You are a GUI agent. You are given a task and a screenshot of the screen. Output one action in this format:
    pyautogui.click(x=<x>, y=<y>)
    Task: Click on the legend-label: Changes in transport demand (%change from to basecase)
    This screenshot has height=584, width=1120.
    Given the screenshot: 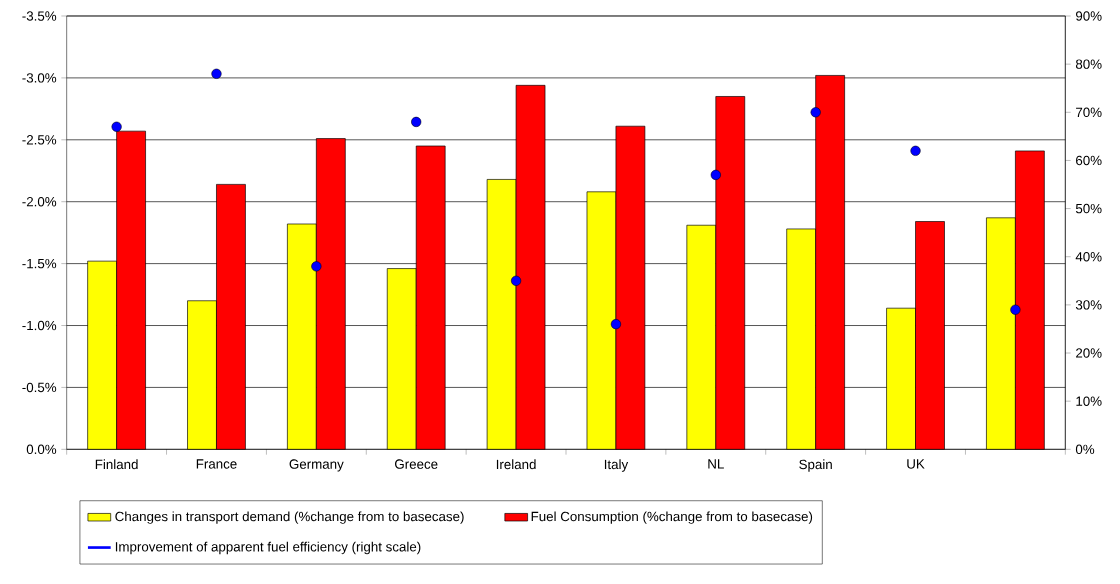 What is the action you would take?
    pyautogui.click(x=289, y=517)
    